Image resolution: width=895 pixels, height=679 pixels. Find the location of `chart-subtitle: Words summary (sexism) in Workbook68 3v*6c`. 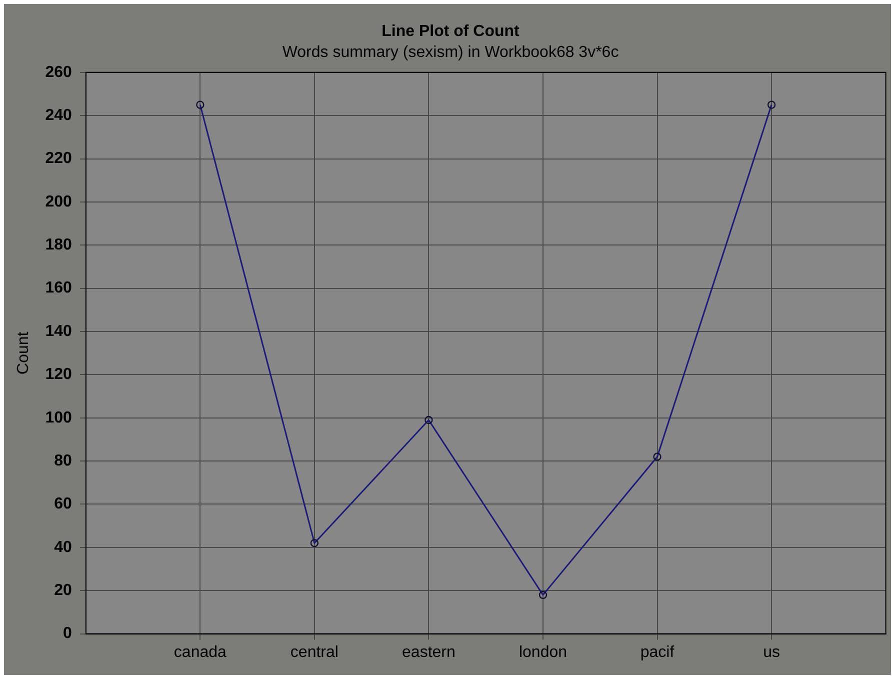

chart-subtitle: Words summary (sexism) in Workbook68 3v*6c is located at coordinates (450, 53).